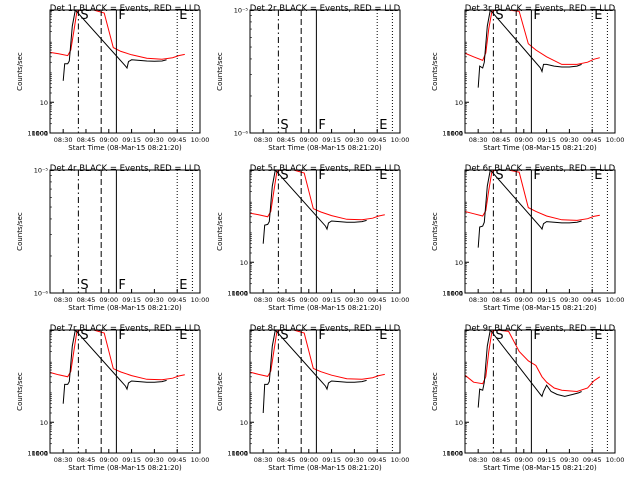 Image resolution: width=640 pixels, height=480 pixels. What do you see at coordinates (540, 169) in the screenshot?
I see `panel-title: Det 6r BLACK = Events, RED = LLD` at bounding box center [540, 169].